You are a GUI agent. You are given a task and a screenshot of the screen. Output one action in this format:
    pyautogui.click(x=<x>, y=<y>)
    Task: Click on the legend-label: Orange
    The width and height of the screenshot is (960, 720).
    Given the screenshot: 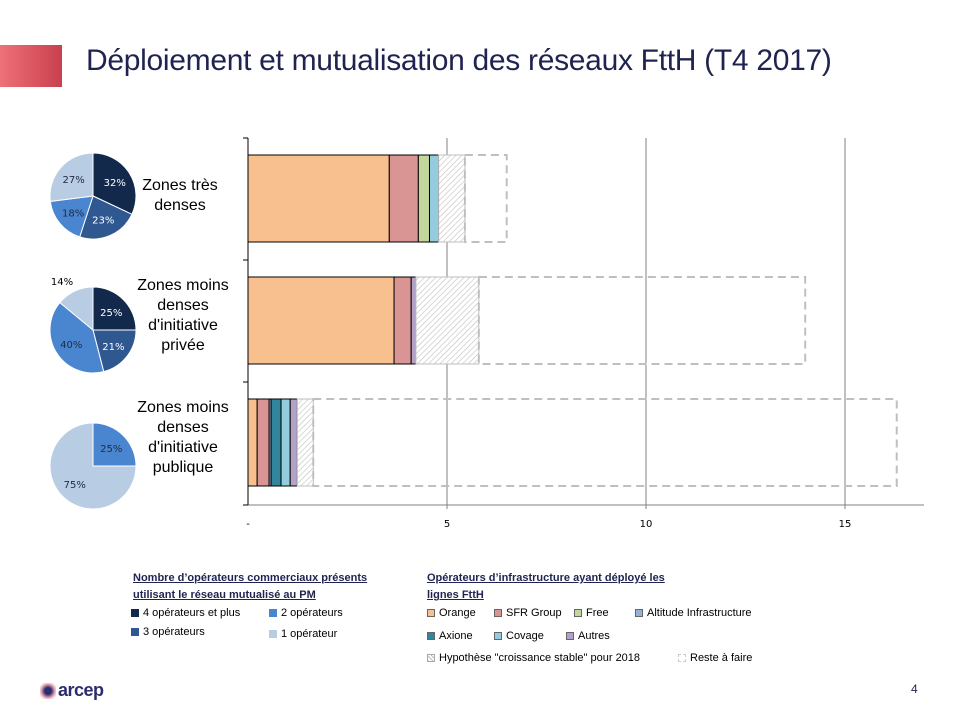 What is the action you would take?
    pyautogui.click(x=457, y=613)
    